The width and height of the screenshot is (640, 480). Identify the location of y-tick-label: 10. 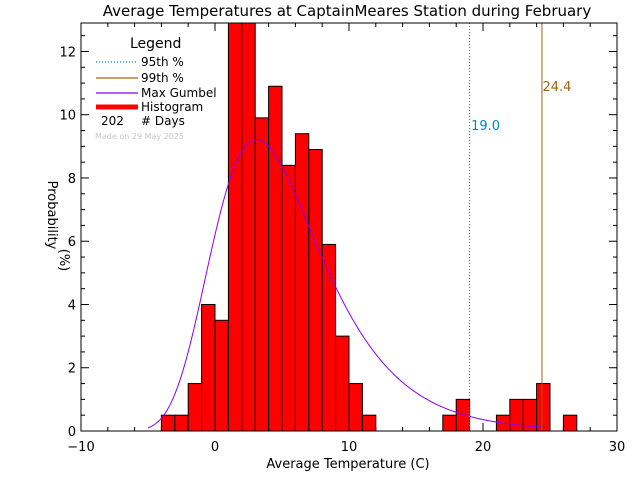
(67, 116).